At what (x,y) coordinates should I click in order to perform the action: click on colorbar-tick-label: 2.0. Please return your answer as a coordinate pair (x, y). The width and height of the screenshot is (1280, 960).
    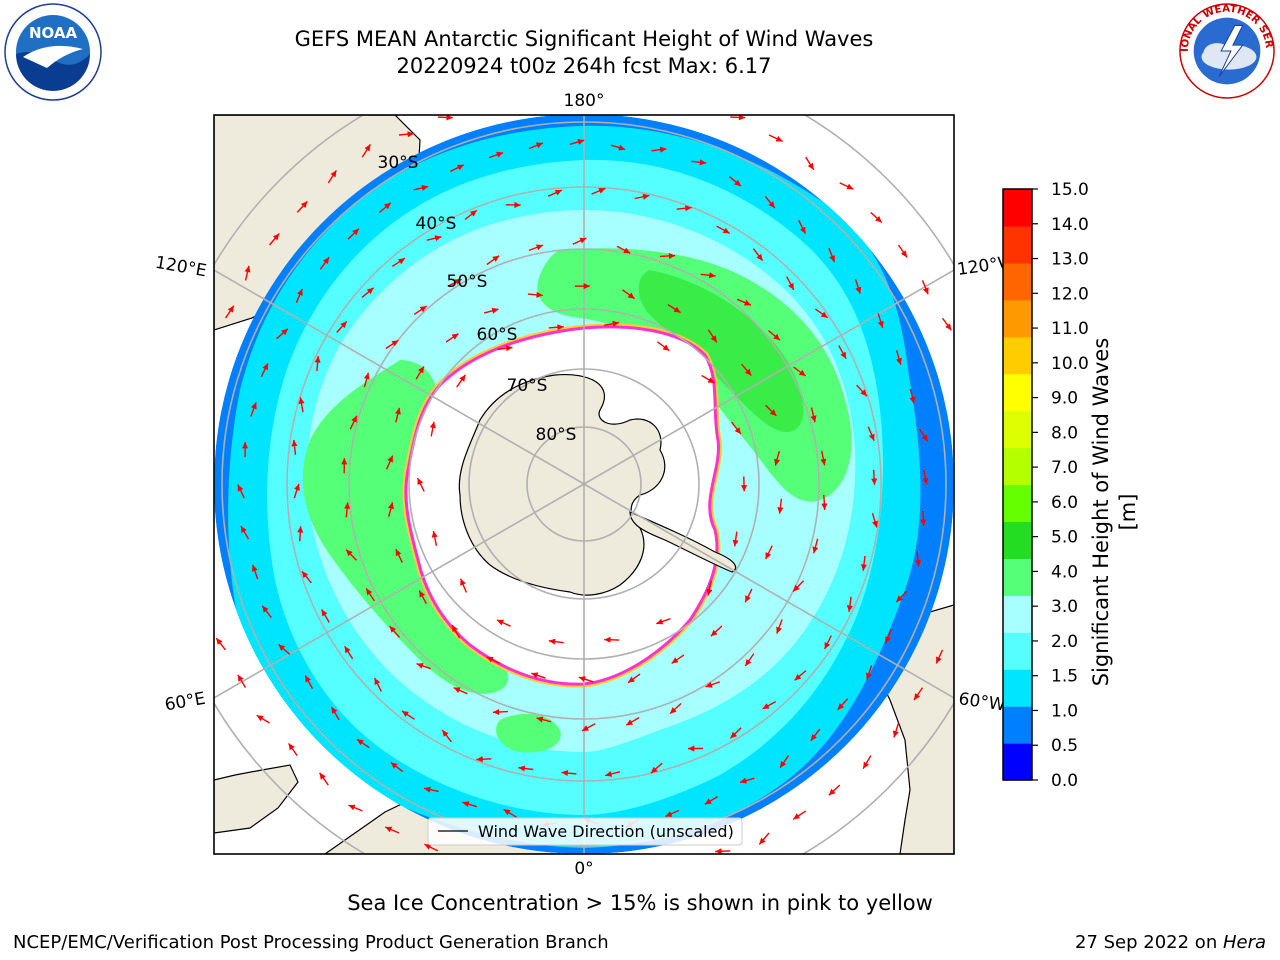
    Looking at the image, I should click on (1064, 642).